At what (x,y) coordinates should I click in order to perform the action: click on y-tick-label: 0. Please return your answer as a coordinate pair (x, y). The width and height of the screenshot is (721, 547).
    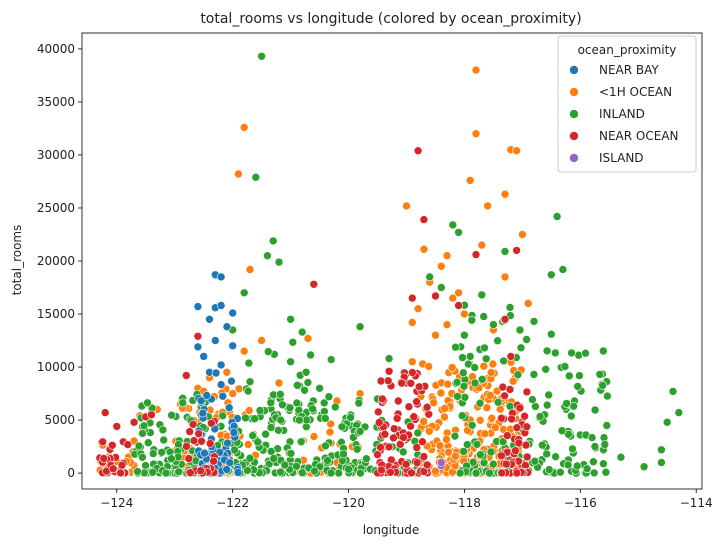
    Looking at the image, I should click on (71, 473).